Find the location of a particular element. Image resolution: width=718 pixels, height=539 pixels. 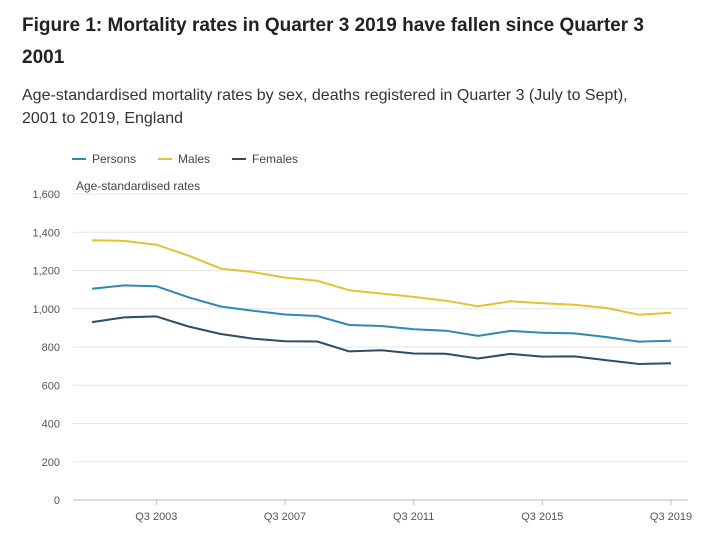

y-tick-label: 1,400 is located at coordinates (46, 233).